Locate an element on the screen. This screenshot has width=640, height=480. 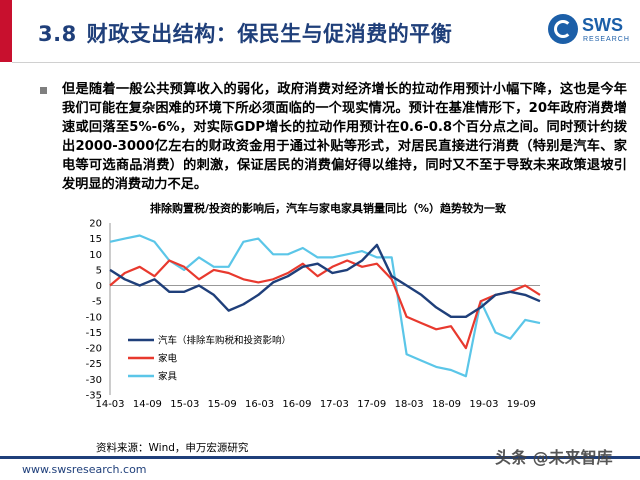
y-tick-label: -30 is located at coordinates (94, 380).